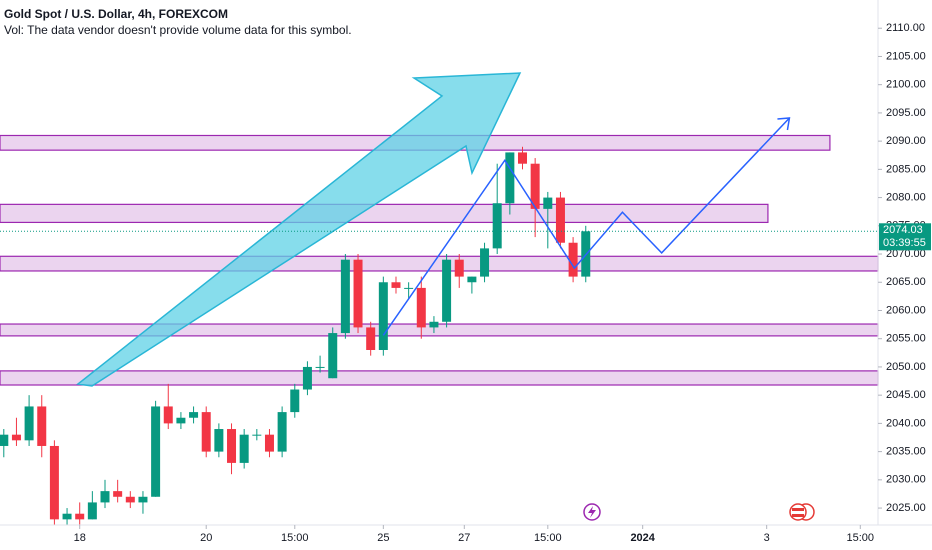 The image size is (932, 550). I want to click on y-tick-label: 2040.00, so click(906, 423).